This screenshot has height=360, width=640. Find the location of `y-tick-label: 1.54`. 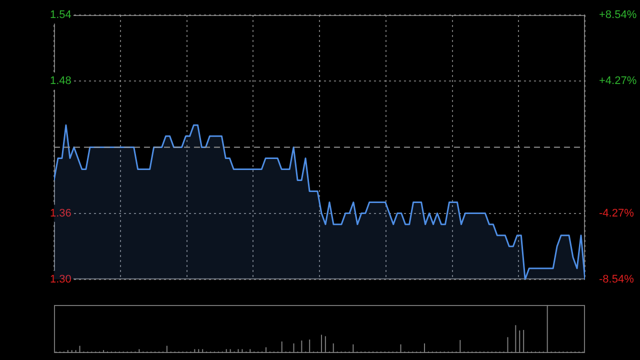

y-tick-label: 1.54 is located at coordinates (61, 15).